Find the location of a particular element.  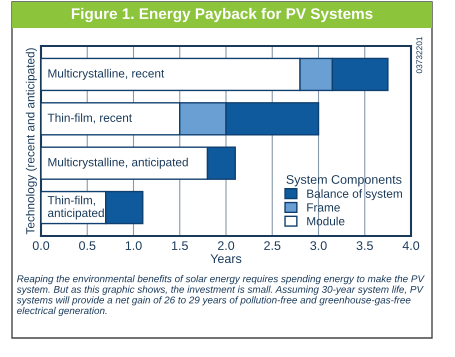

x-tick-label: 2.0 is located at coordinates (226, 245).